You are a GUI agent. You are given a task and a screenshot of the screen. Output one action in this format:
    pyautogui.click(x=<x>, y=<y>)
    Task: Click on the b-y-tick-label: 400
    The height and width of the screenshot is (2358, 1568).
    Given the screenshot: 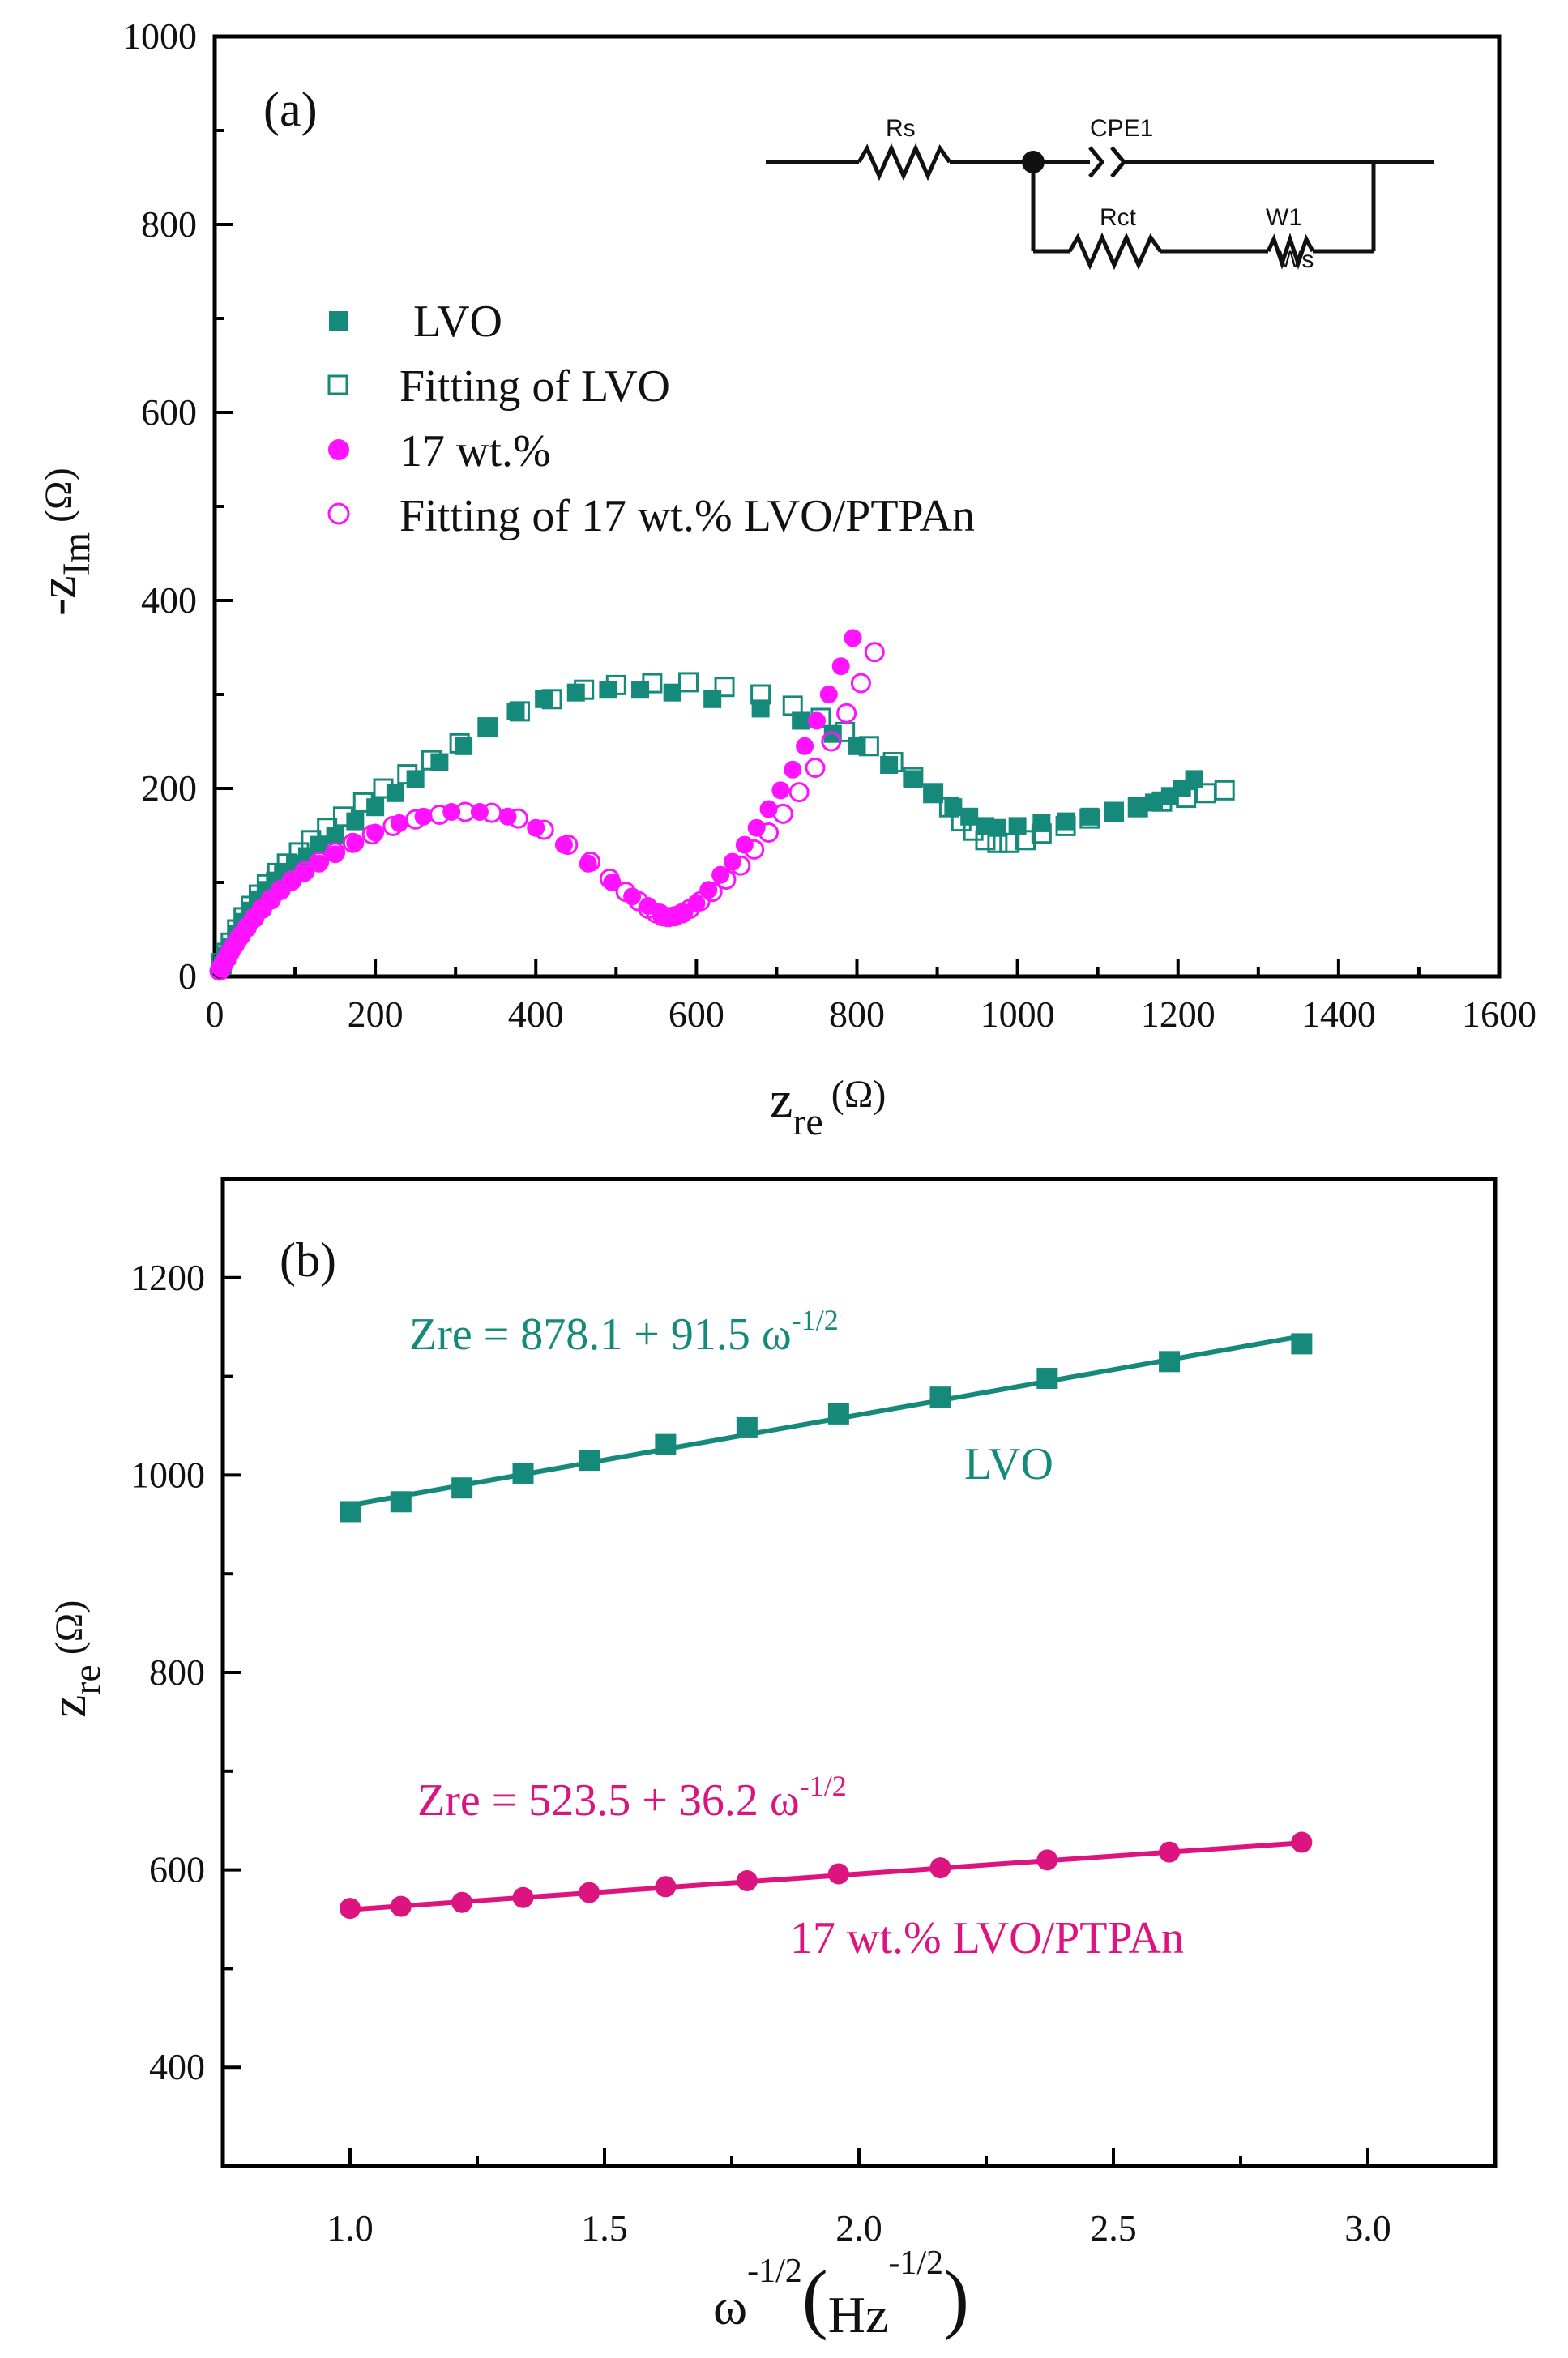 What is the action you would take?
    pyautogui.click(x=177, y=2066)
    